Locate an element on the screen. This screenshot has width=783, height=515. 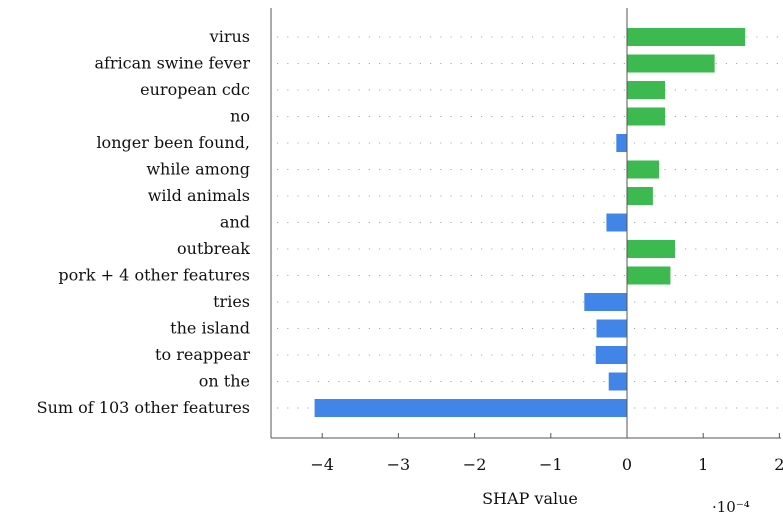
category-label: european cdc is located at coordinates (195, 89).